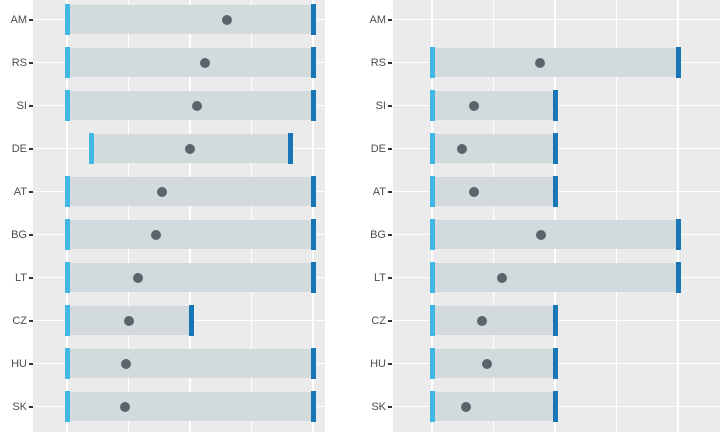 This screenshot has width=720, height=432. What do you see at coordinates (556, 19) in the screenshot?
I see `y-gridline` at bounding box center [556, 19].